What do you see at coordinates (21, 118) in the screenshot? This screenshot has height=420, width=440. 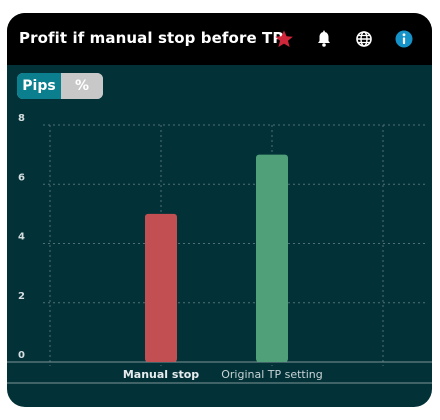 I see `y-tick-label: 8` at bounding box center [21, 118].